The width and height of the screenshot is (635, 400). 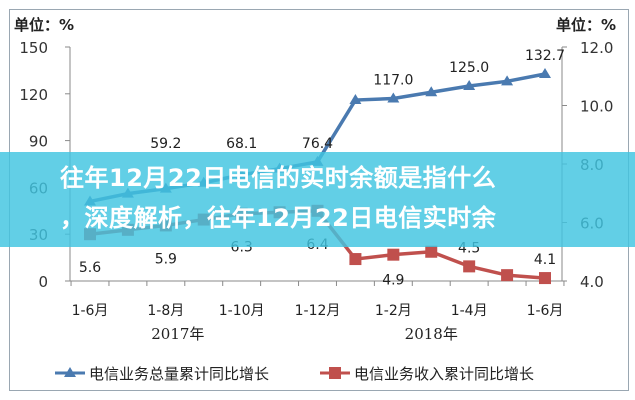 What do you see at coordinates (33, 95) in the screenshot?
I see `left-tick-label: 120` at bounding box center [33, 95].